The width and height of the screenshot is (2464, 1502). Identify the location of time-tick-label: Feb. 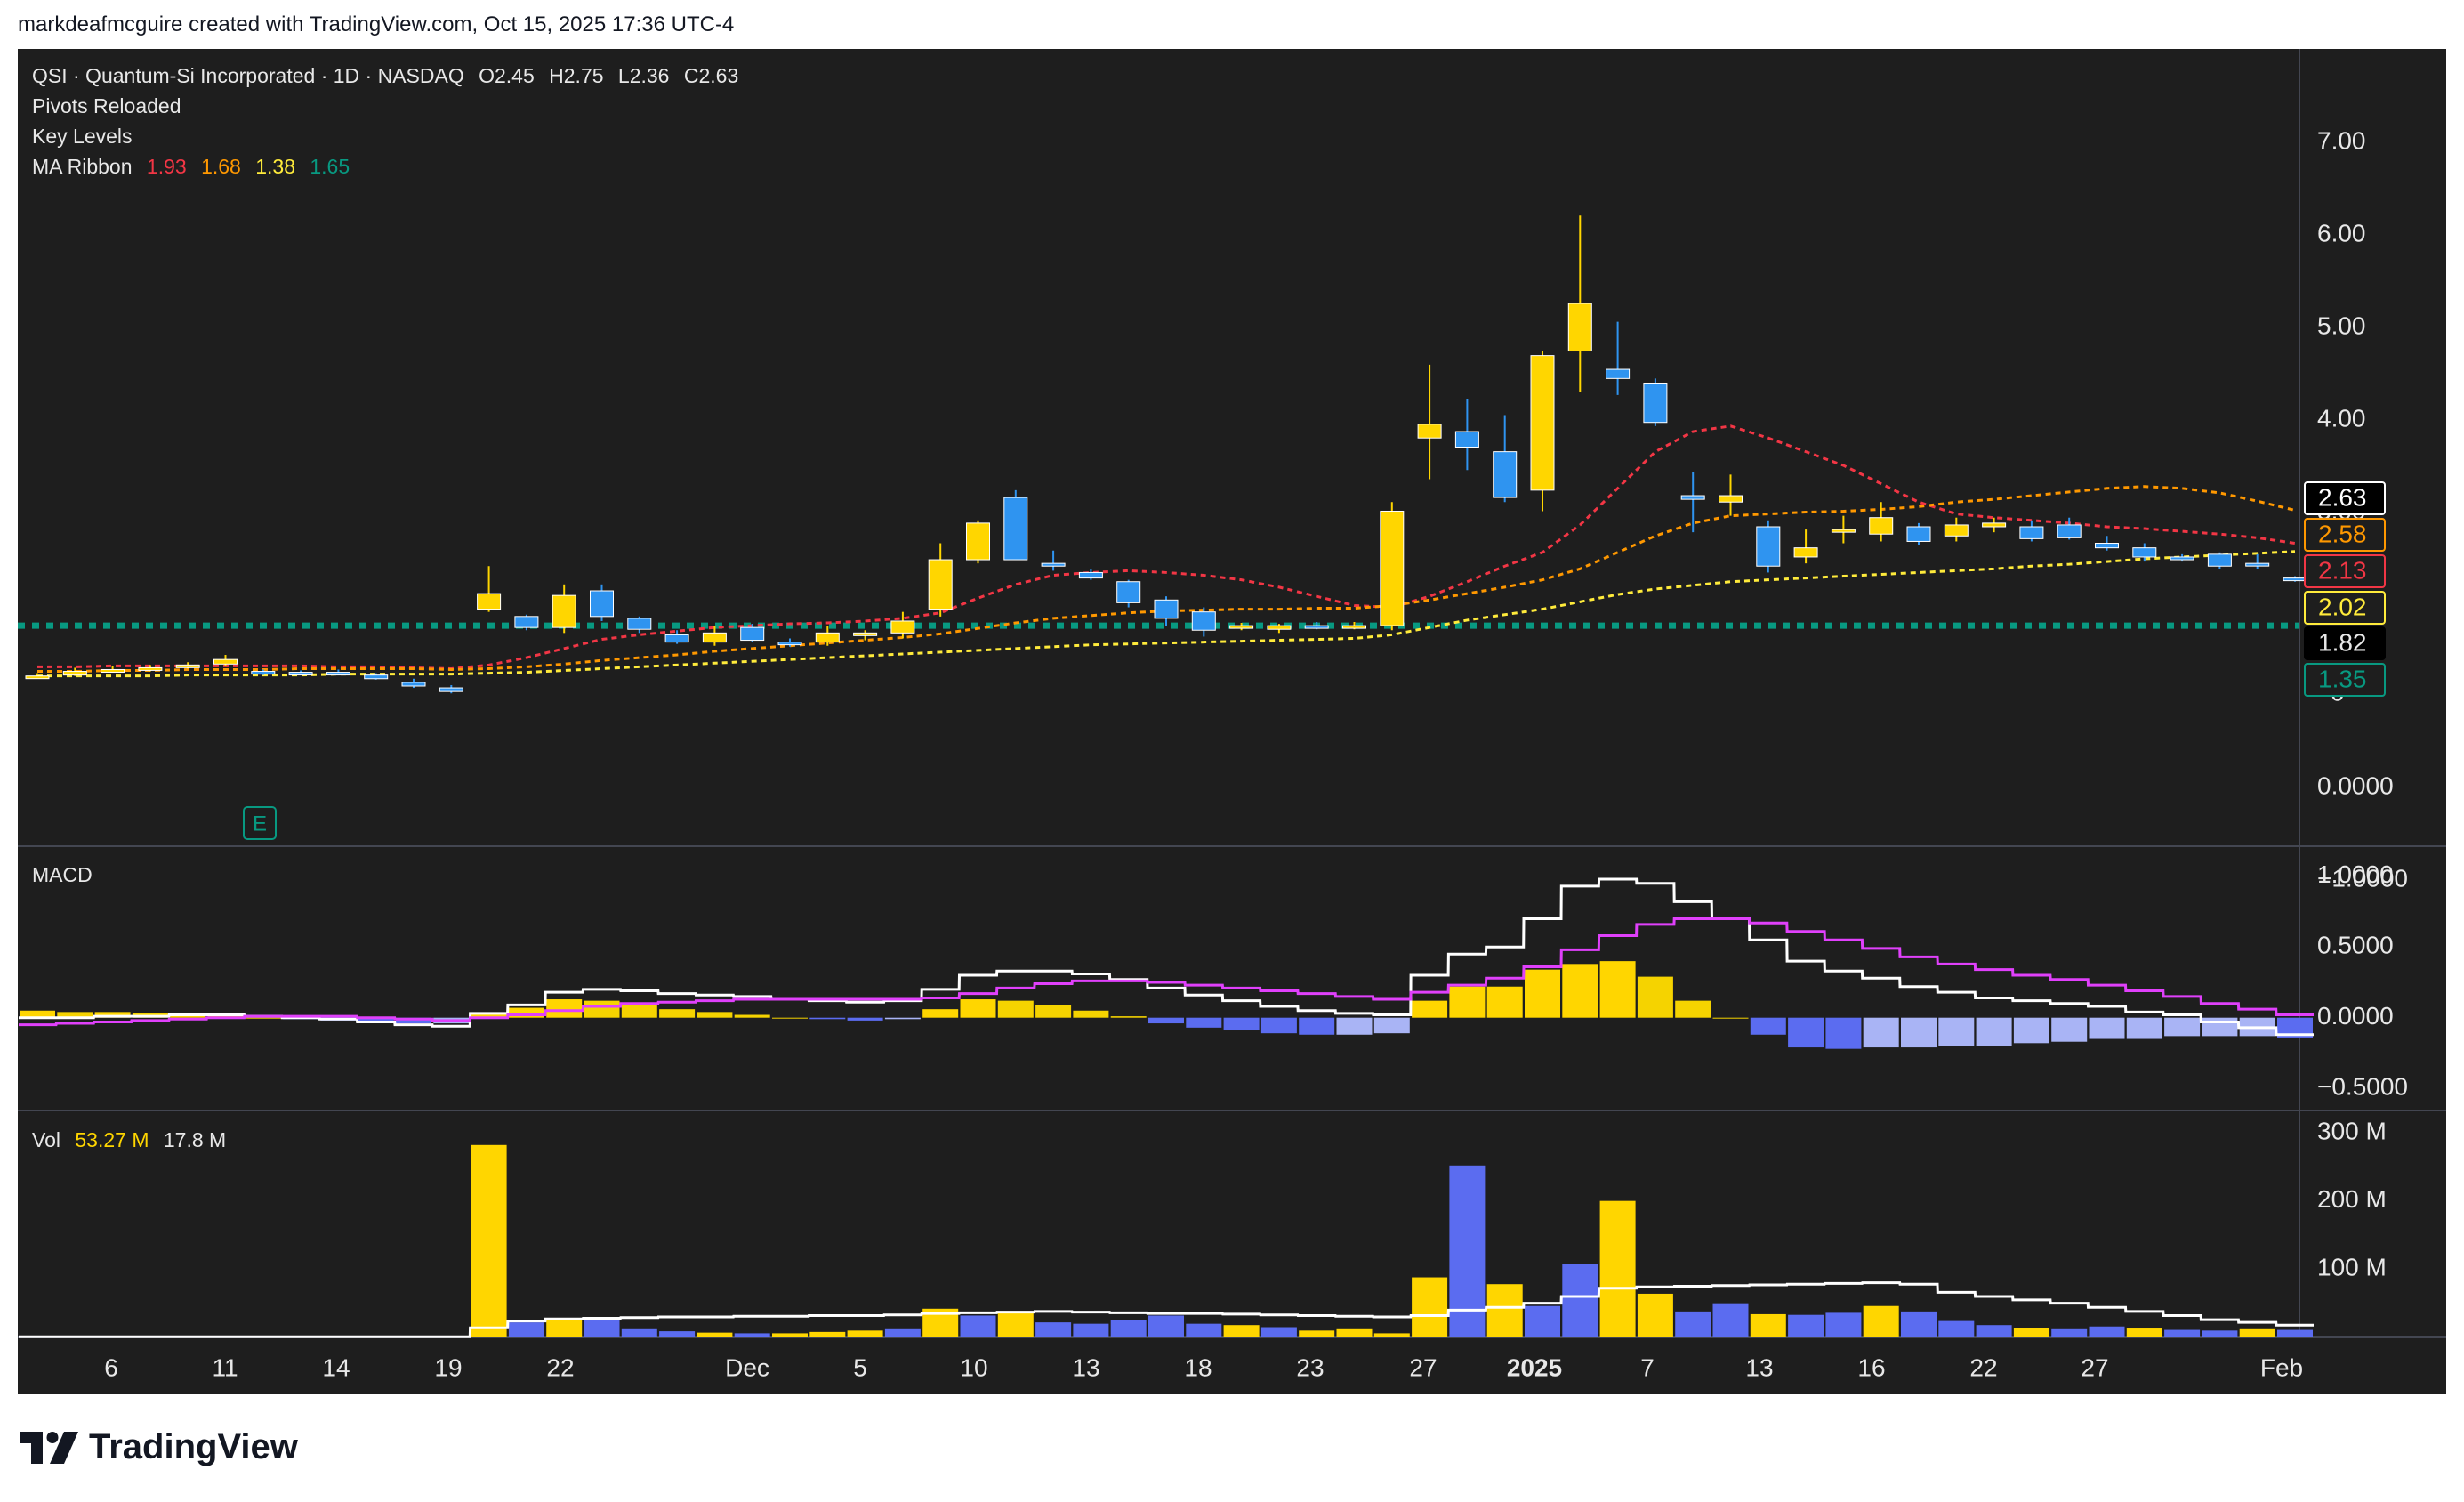
(2281, 1367).